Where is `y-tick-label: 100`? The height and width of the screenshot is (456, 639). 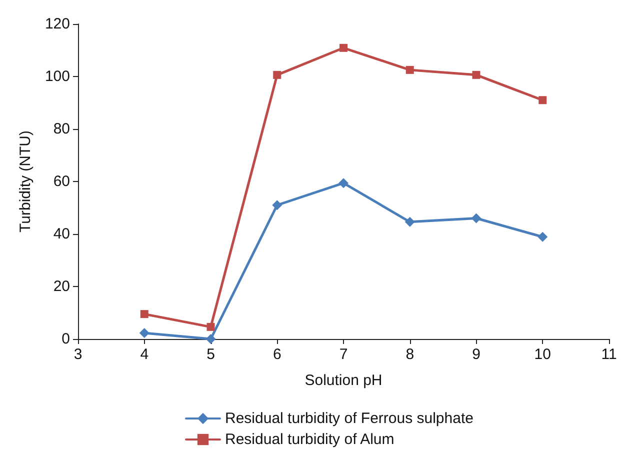 y-tick-label: 100 is located at coordinates (57, 76).